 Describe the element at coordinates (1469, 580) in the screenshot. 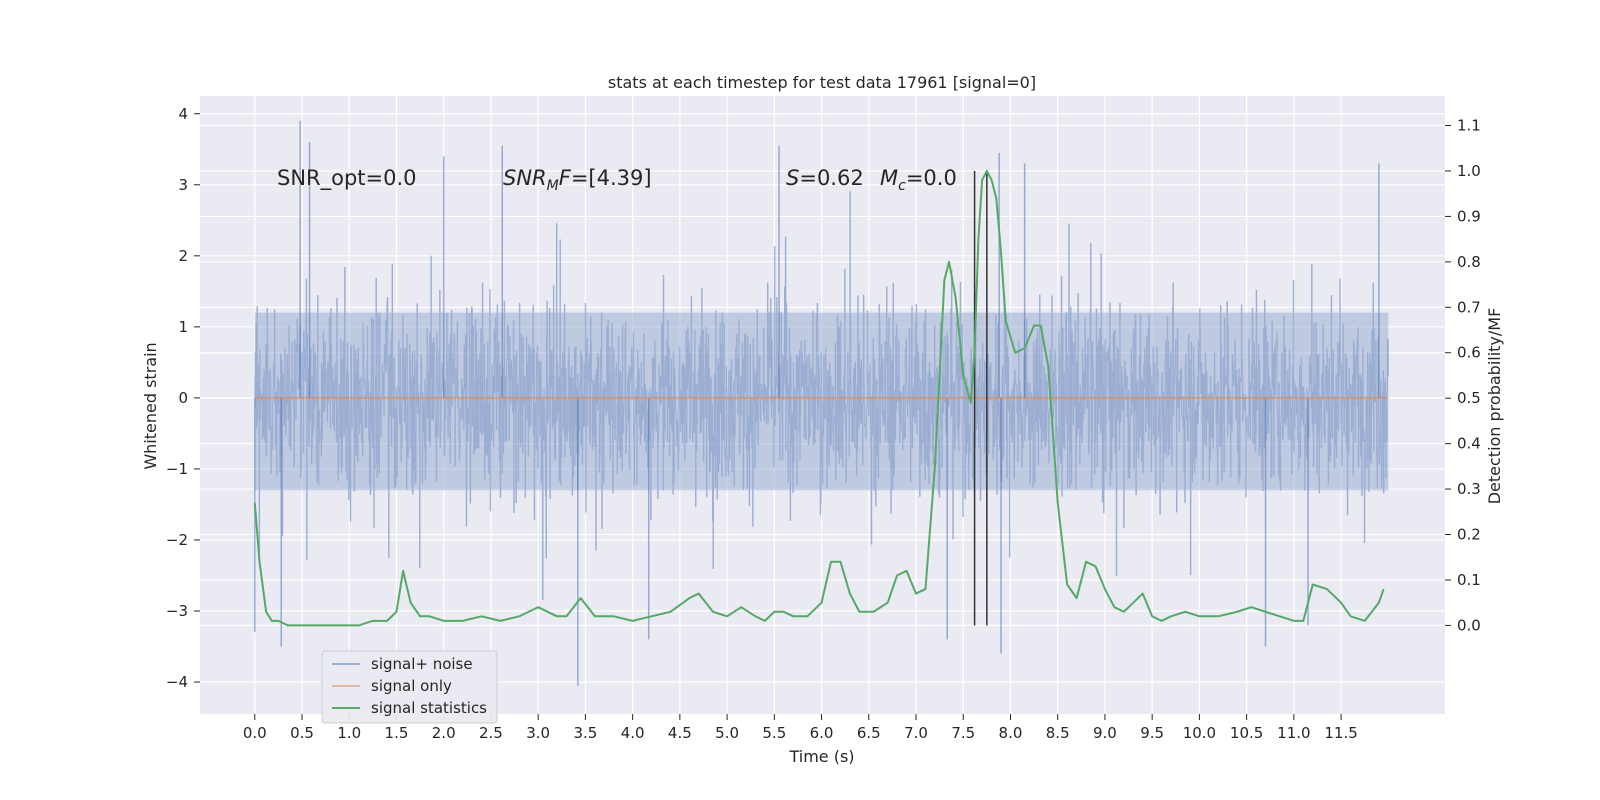

I see `y-right-tick-label: 0.1` at that location.